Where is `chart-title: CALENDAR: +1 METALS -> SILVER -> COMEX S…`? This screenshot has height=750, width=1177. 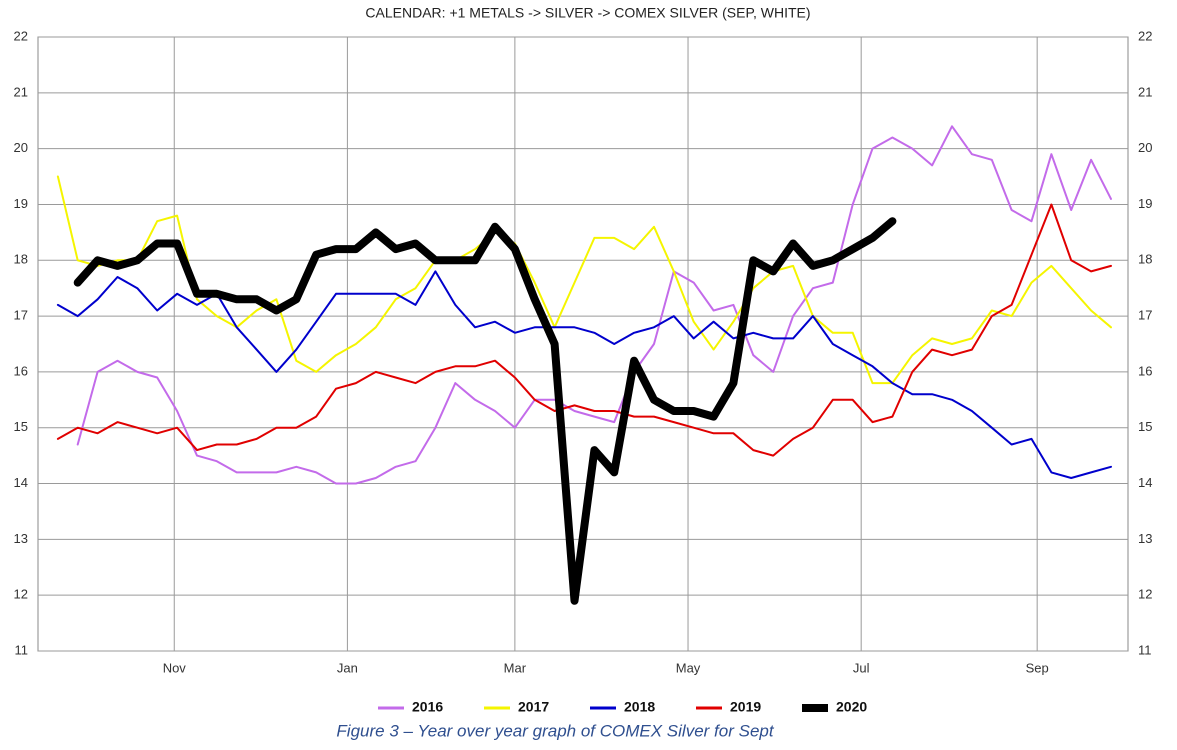
chart-title: CALENDAR: +1 METALS -> SILVER -> COMEX S… is located at coordinates (587, 13).